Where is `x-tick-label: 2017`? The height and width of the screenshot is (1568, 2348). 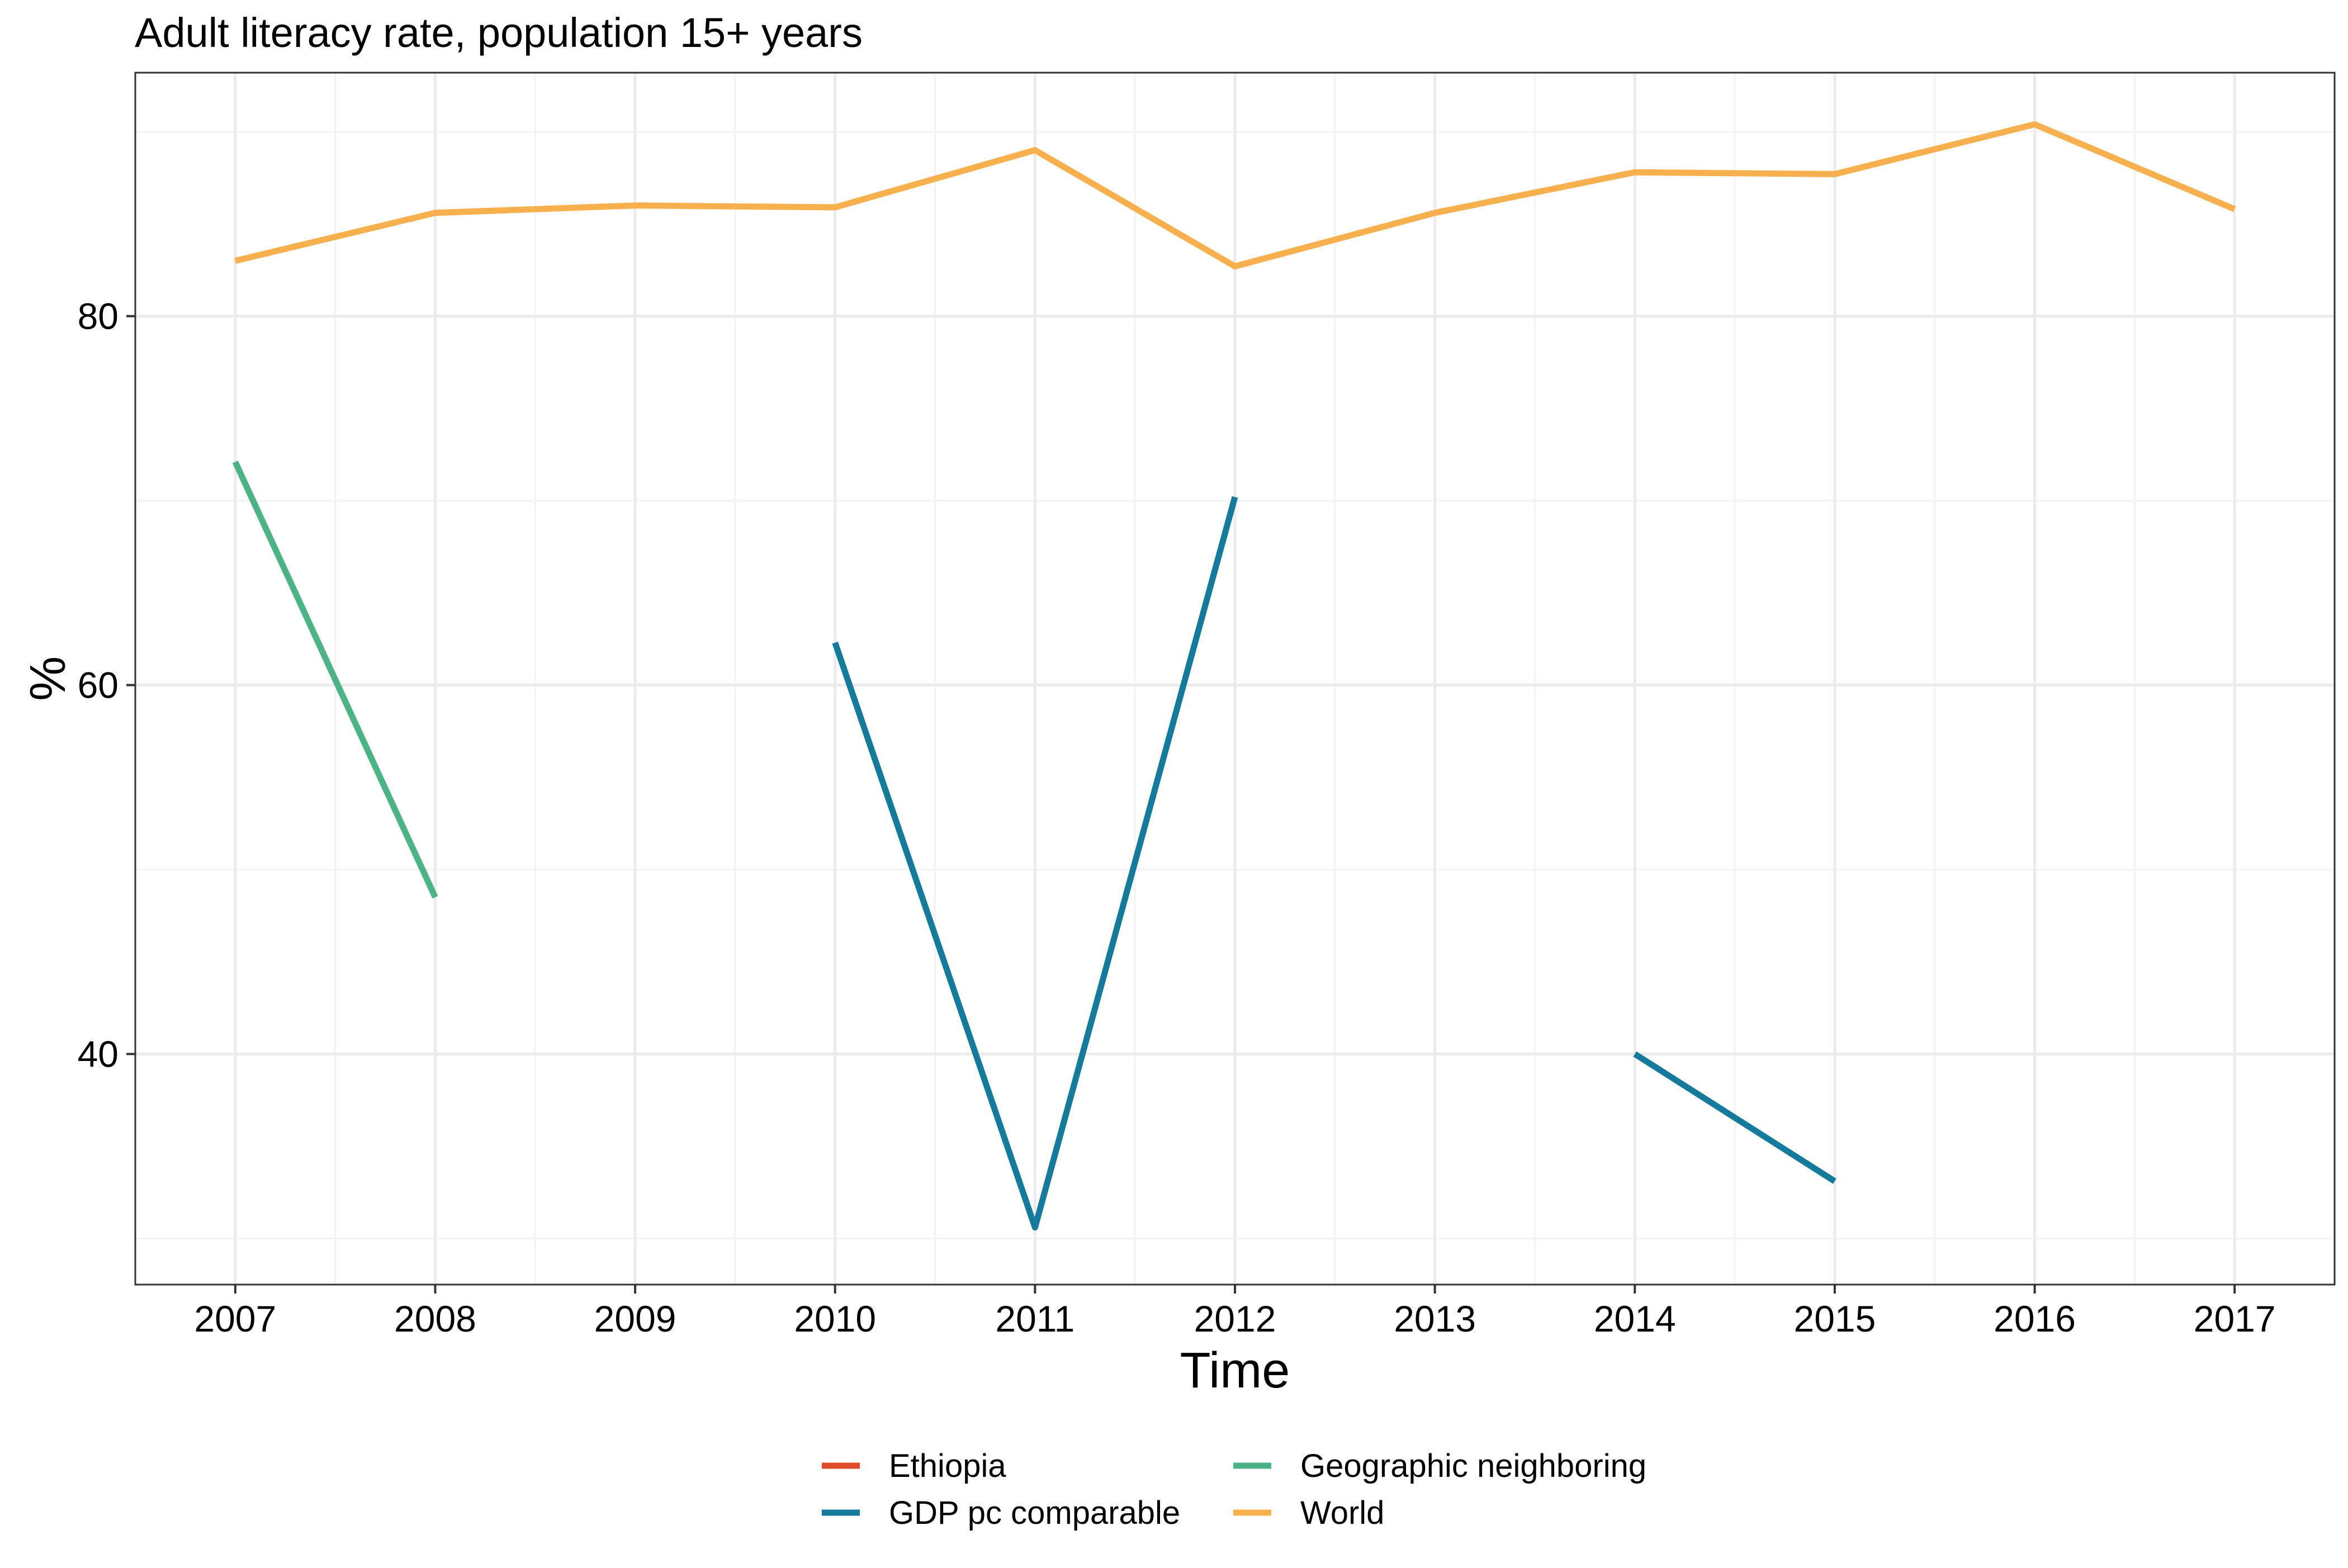
x-tick-label: 2017 is located at coordinates (2235, 1318).